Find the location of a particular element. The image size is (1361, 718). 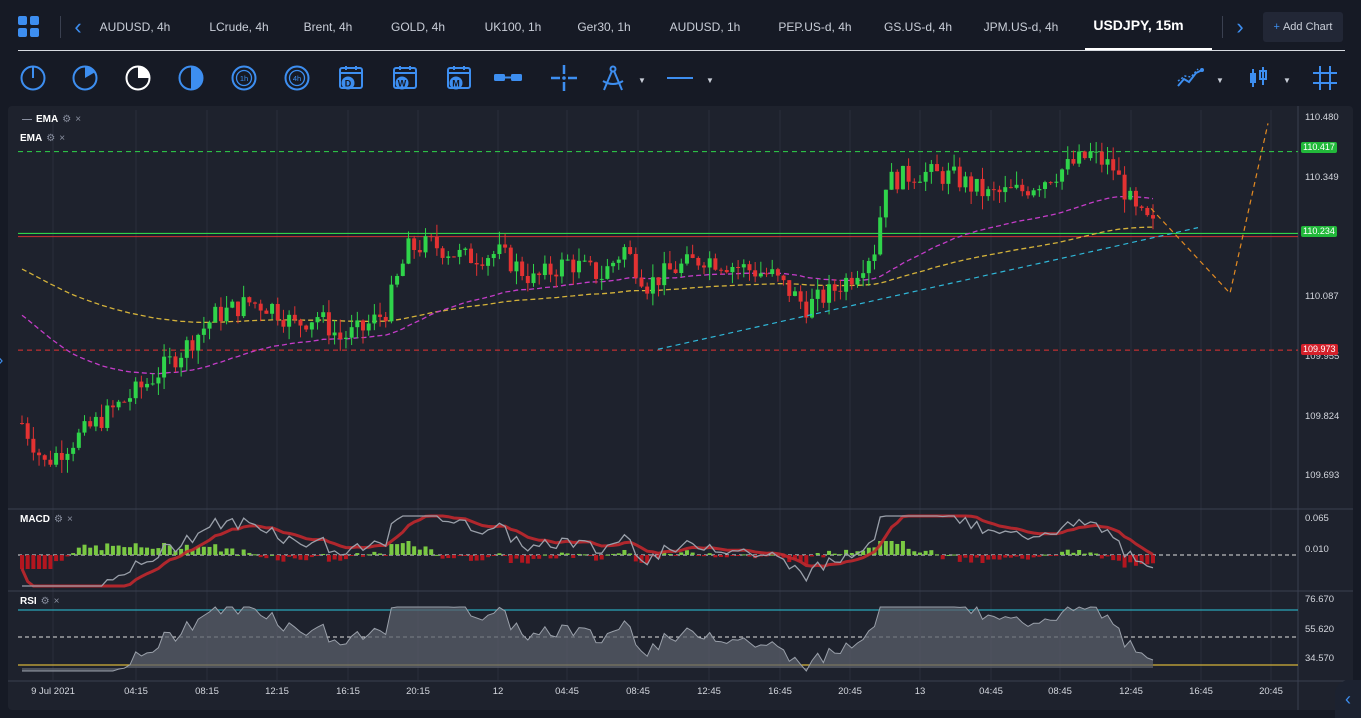

tab-ger30-1h: Ger30, 1h is located at coordinates (604, 27).